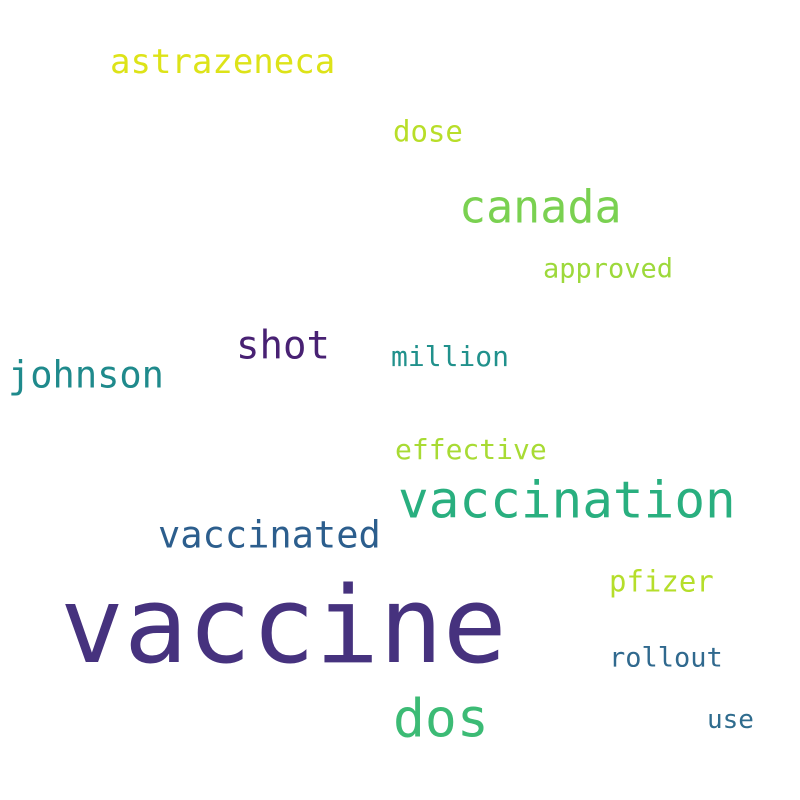 The width and height of the screenshot is (800, 800). What do you see at coordinates (269, 535) in the screenshot?
I see `word-vaccinated: vaccinated` at bounding box center [269, 535].